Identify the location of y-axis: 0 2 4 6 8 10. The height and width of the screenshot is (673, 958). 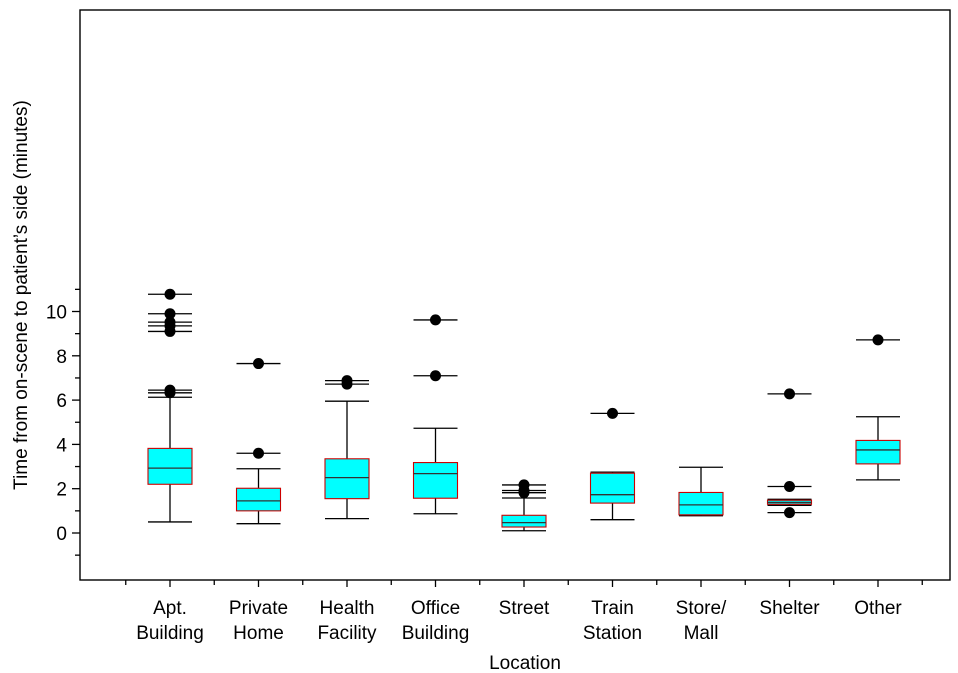
(63, 422).